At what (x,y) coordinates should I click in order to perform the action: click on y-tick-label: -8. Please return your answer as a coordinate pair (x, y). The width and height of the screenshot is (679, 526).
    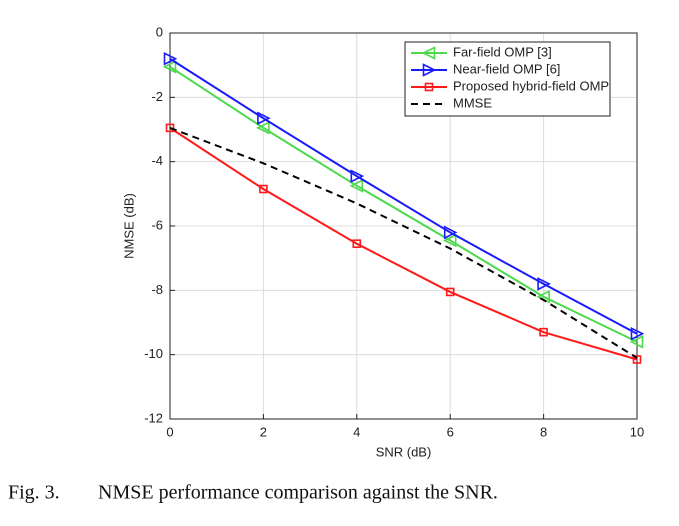
    Looking at the image, I should click on (157, 289).